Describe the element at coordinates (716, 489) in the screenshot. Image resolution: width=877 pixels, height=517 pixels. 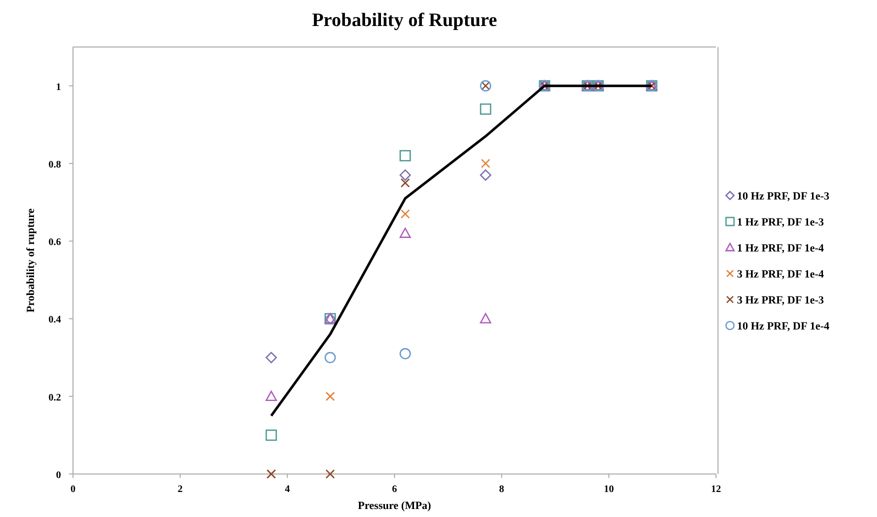
I see `x-tick-label: 12` at that location.